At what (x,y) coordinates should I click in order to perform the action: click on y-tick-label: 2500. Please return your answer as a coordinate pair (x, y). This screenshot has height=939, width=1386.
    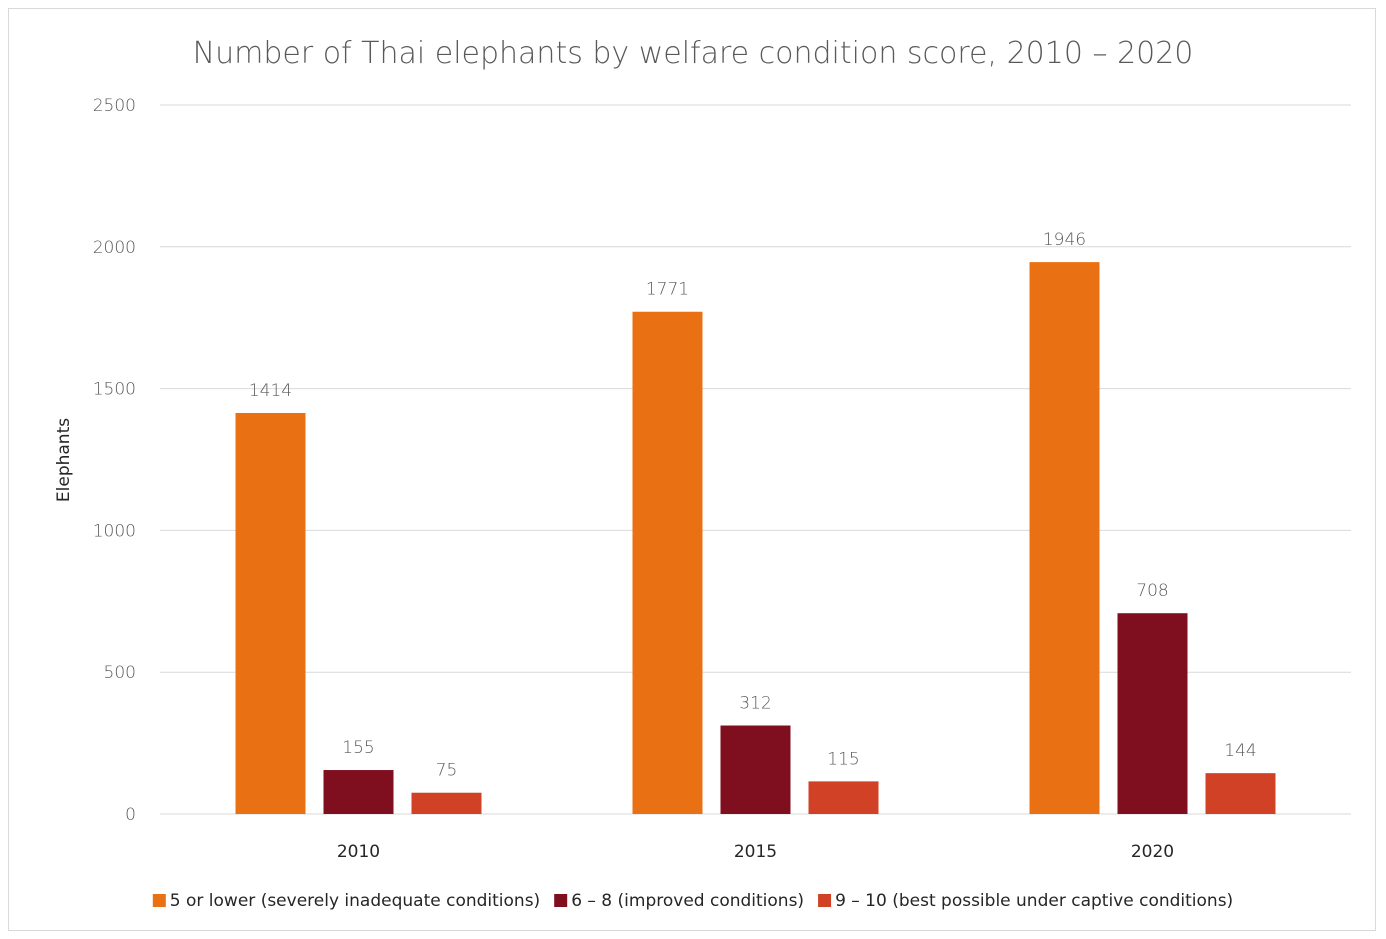
    Looking at the image, I should click on (114, 106).